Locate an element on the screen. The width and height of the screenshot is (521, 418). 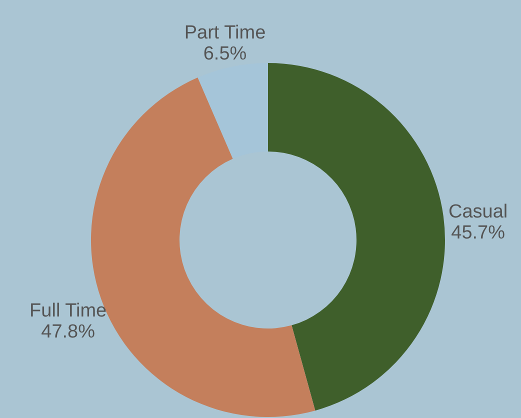
data-label: 6.5% is located at coordinates (225, 53).